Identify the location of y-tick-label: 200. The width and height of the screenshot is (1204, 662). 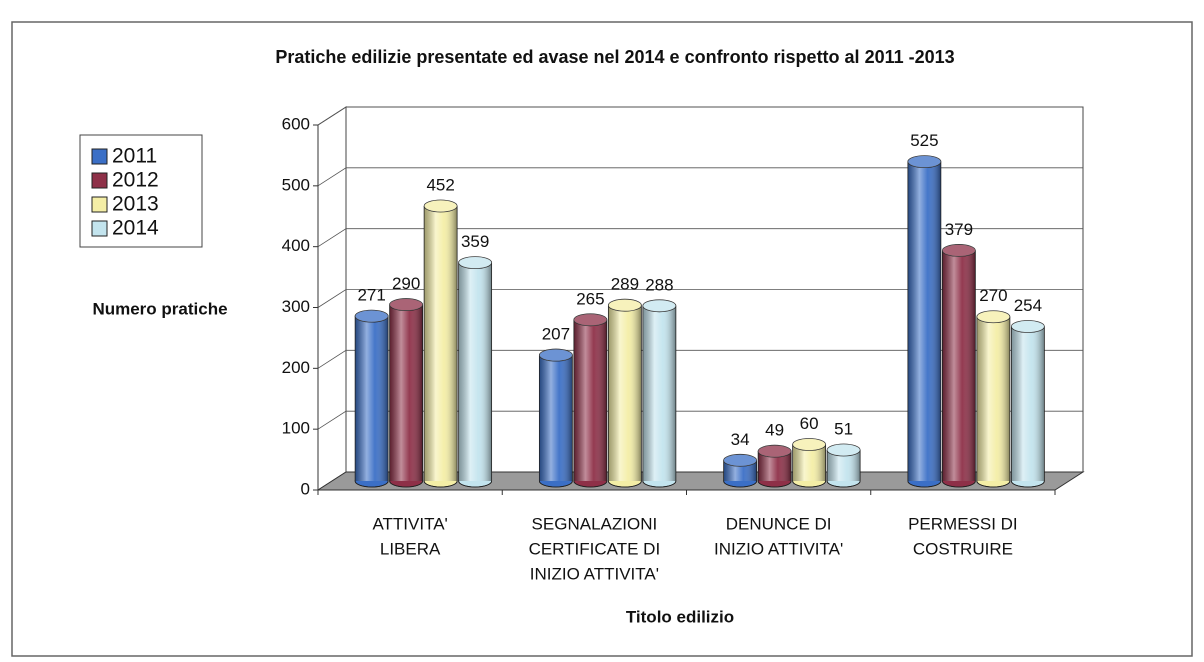
(296, 367).